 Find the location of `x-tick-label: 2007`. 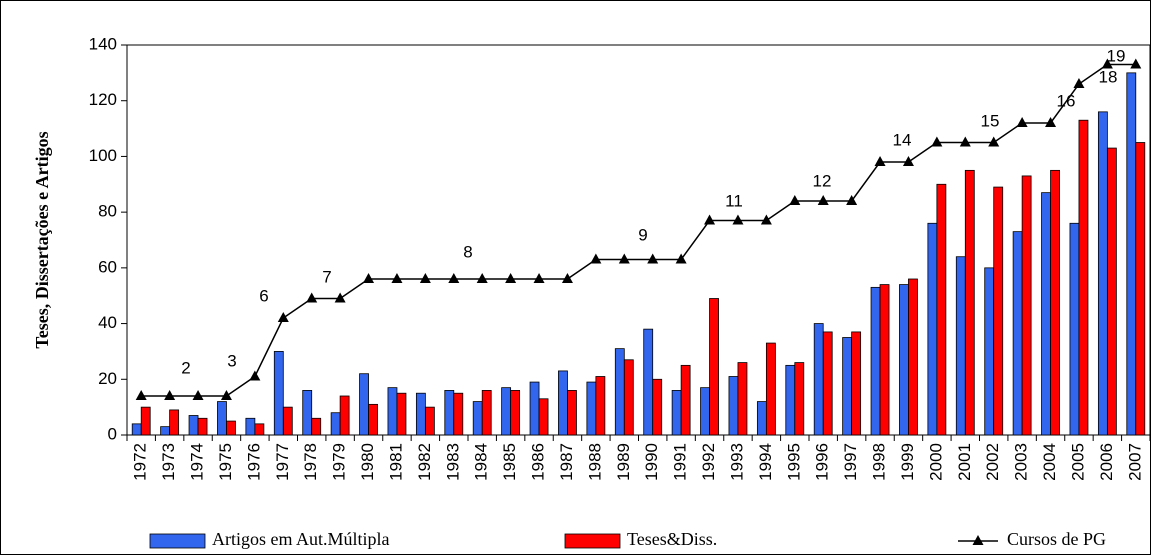

x-tick-label: 2007 is located at coordinates (1134, 462).